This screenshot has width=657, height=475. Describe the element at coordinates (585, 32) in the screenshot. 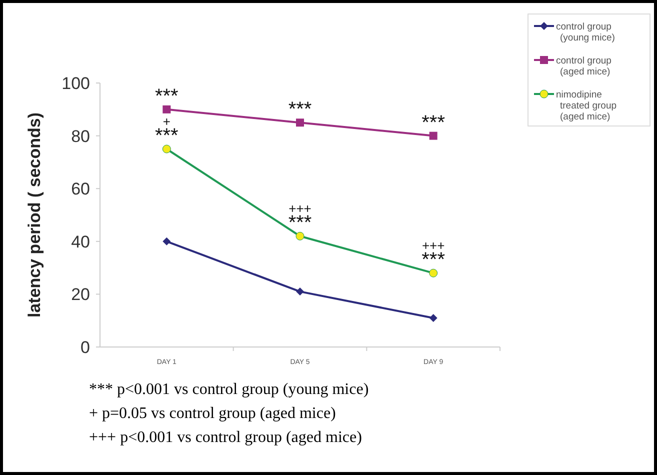

I see `legend-label: control group (young mice)` at that location.